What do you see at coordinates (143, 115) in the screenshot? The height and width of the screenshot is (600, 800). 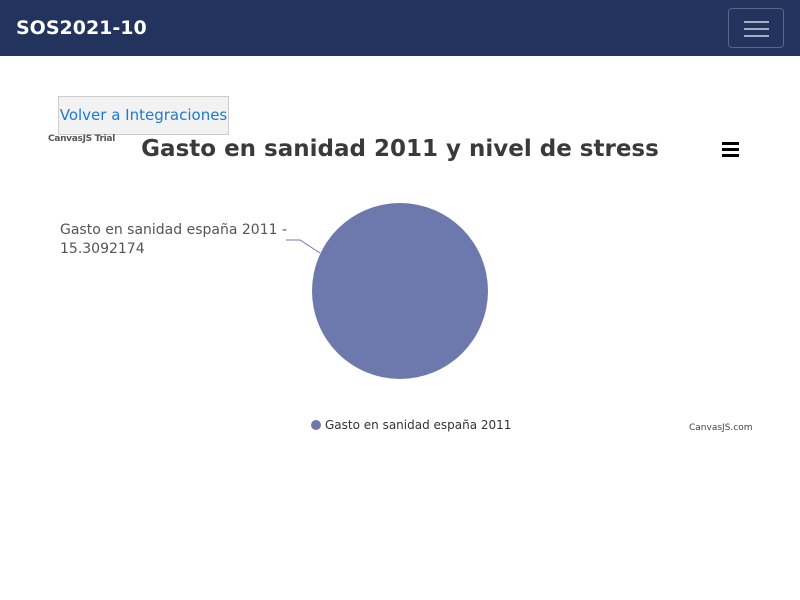 I see `back-to-integrations-button: Volver a Integraciones` at bounding box center [143, 115].